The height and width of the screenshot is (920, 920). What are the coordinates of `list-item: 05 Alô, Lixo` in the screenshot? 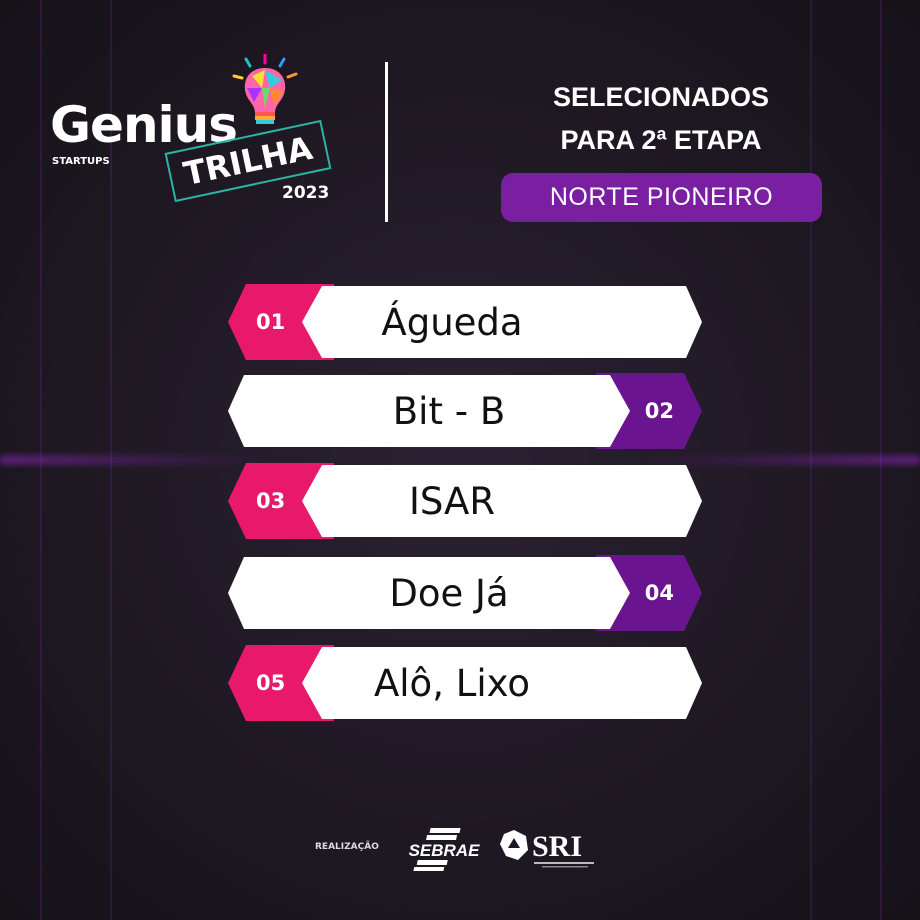 It's located at (465, 683).